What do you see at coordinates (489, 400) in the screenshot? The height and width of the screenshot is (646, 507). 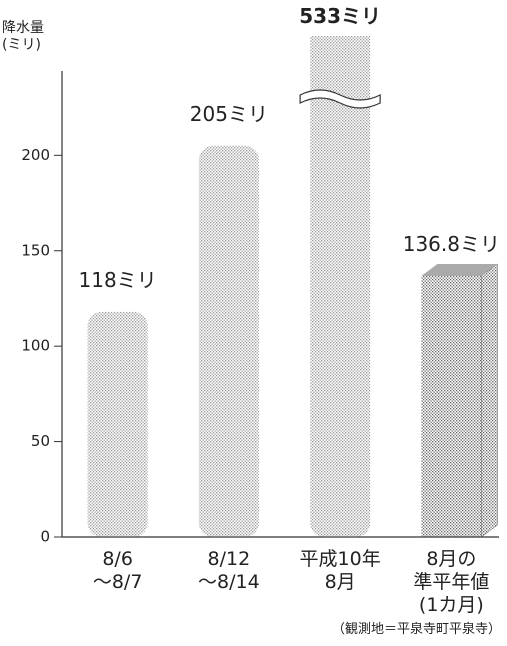 I see `bar-side` at bounding box center [489, 400].